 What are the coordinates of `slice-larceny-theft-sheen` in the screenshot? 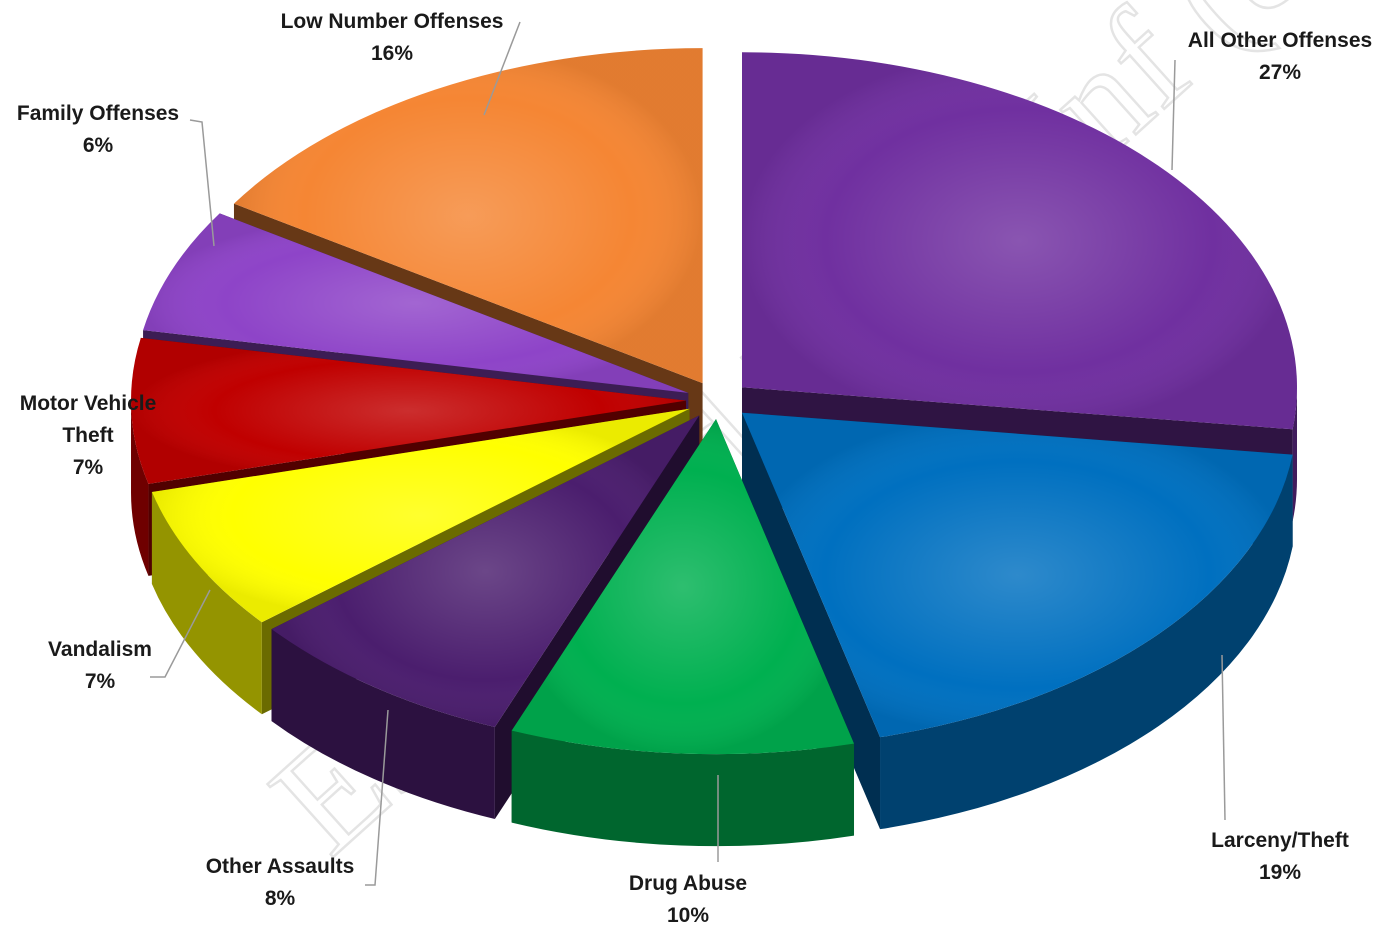 It's located at (1017, 575).